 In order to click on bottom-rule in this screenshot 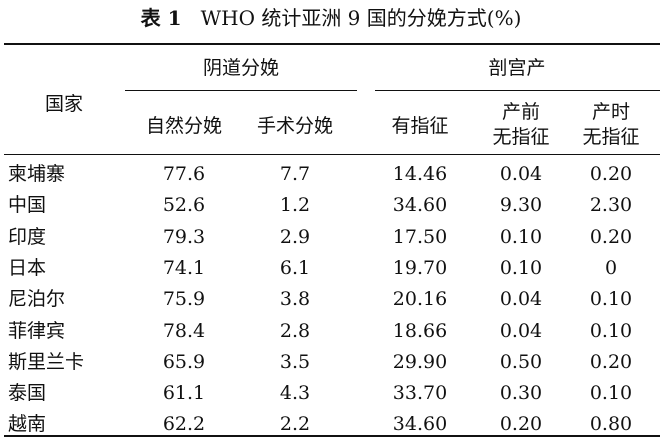, I will do `click(332, 436)`.